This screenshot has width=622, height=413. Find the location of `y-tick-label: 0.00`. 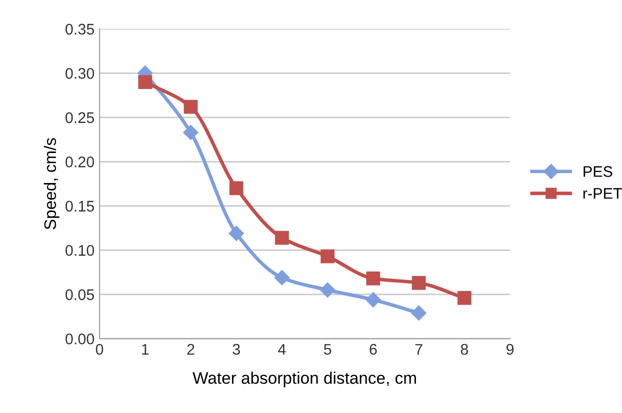

y-tick-label: 0.00 is located at coordinates (80, 339).